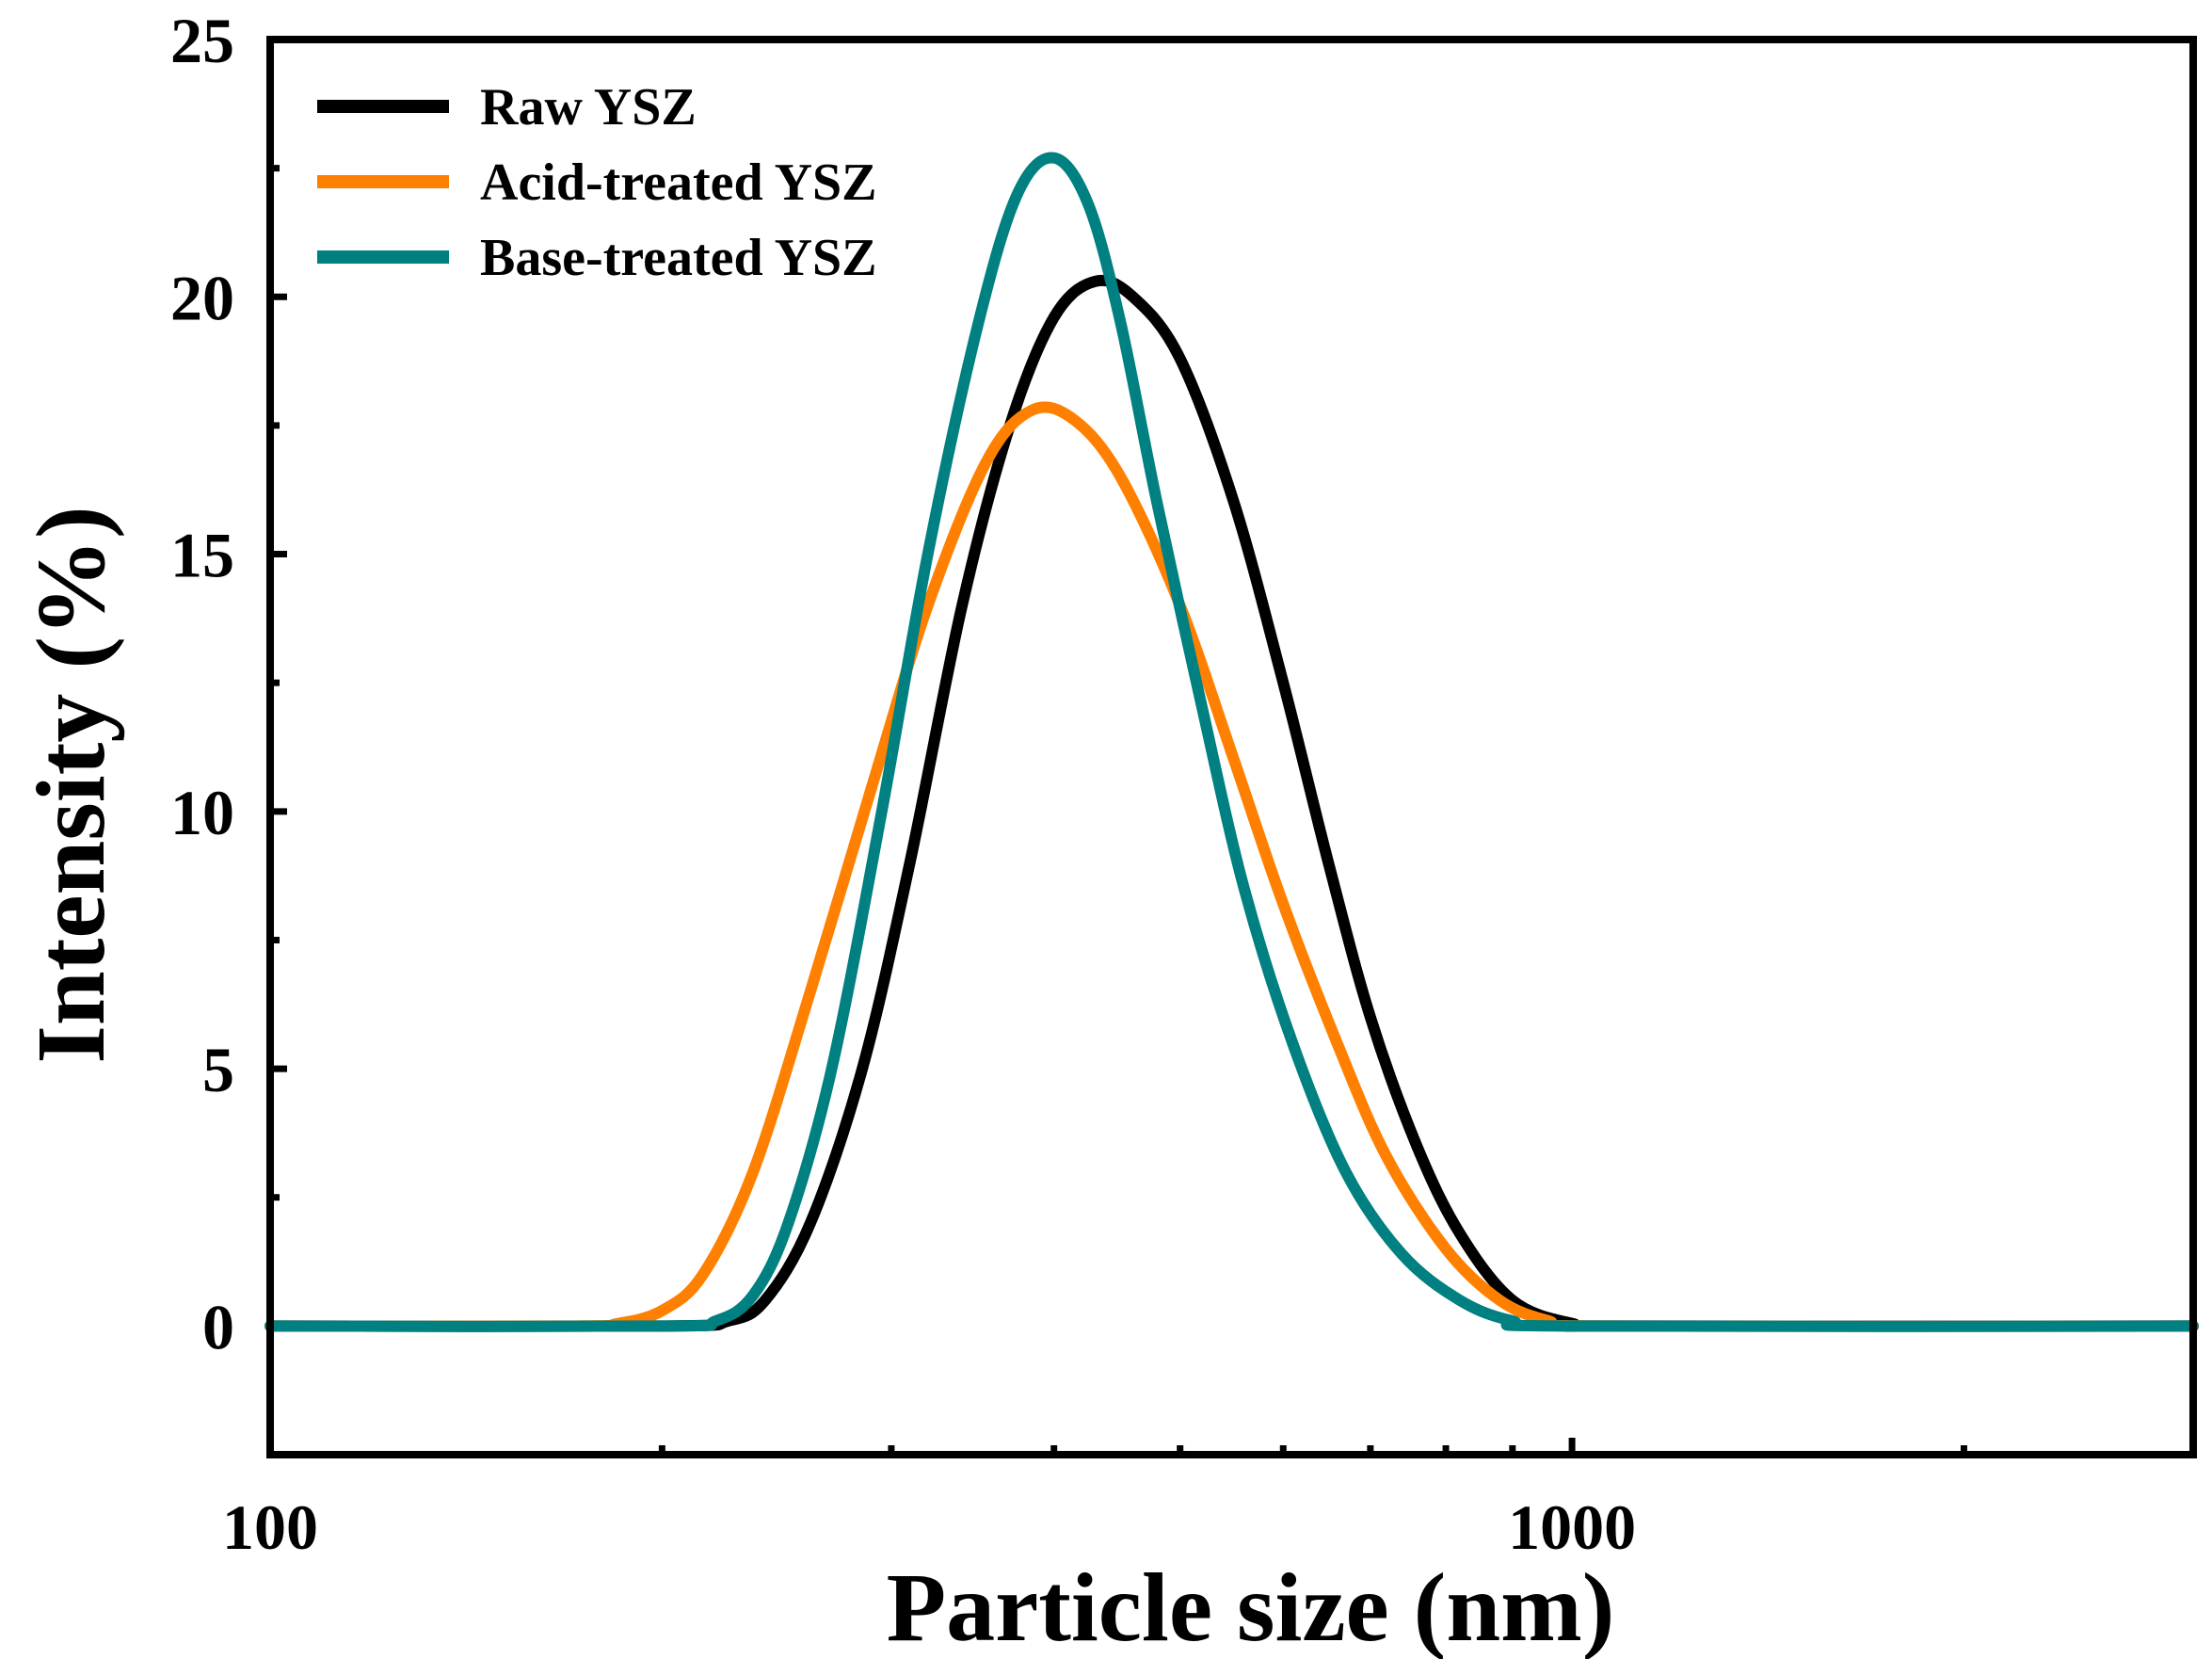 This screenshot has width=2212, height=1659. I want to click on y-tick-label: 0, so click(218, 1326).